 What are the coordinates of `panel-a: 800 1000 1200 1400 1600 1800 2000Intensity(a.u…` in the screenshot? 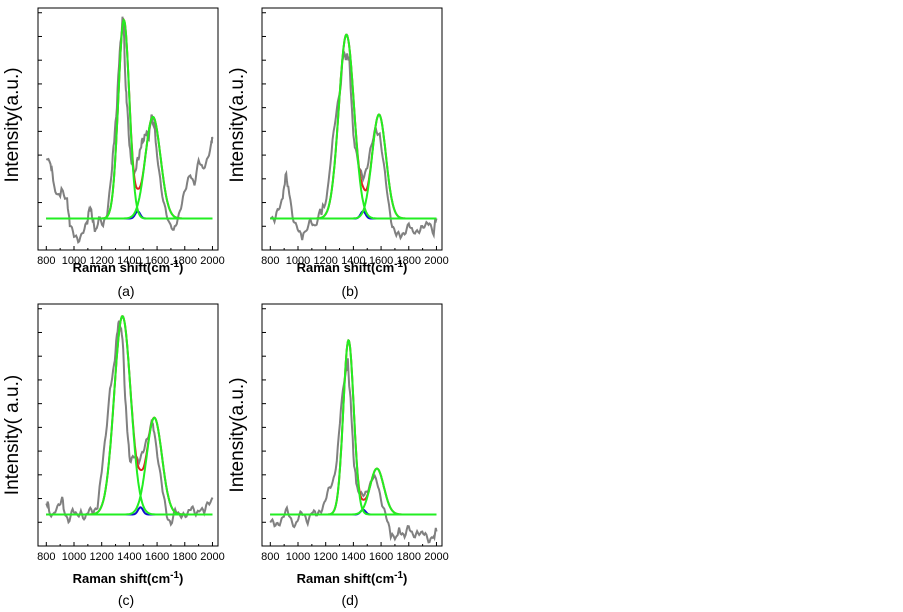 It's located at (113, 153).